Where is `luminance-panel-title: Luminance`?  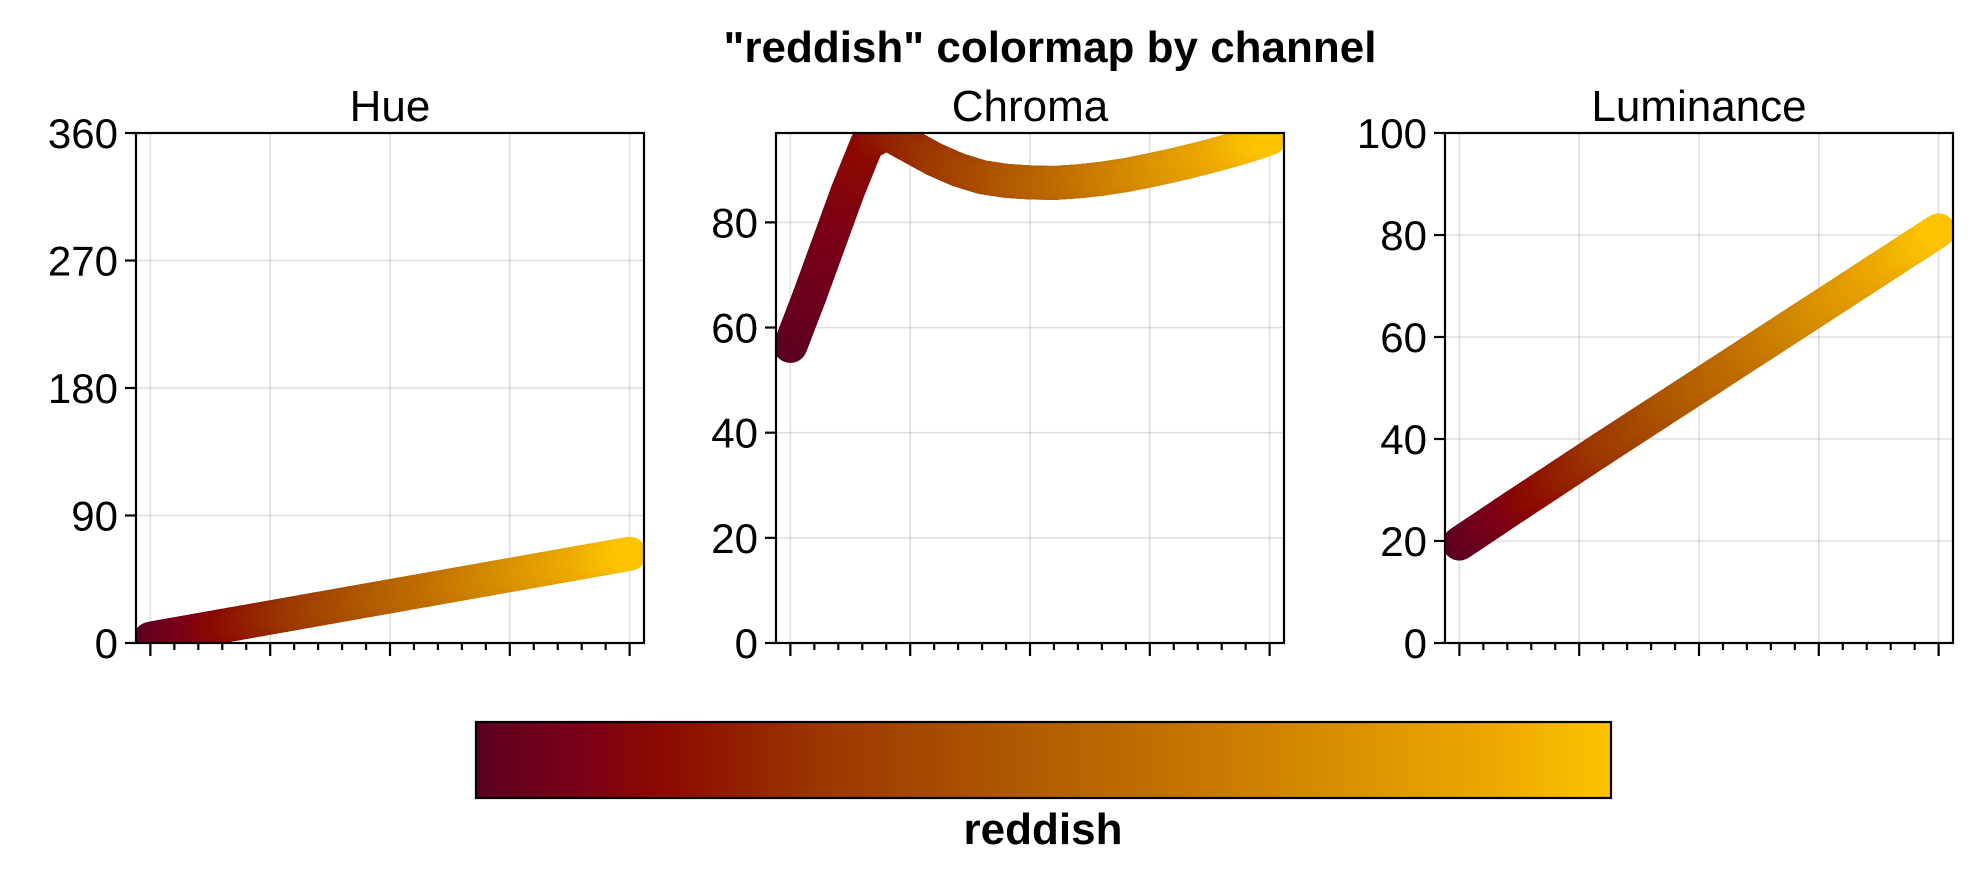
luminance-panel-title: Luminance is located at coordinates (1698, 106).